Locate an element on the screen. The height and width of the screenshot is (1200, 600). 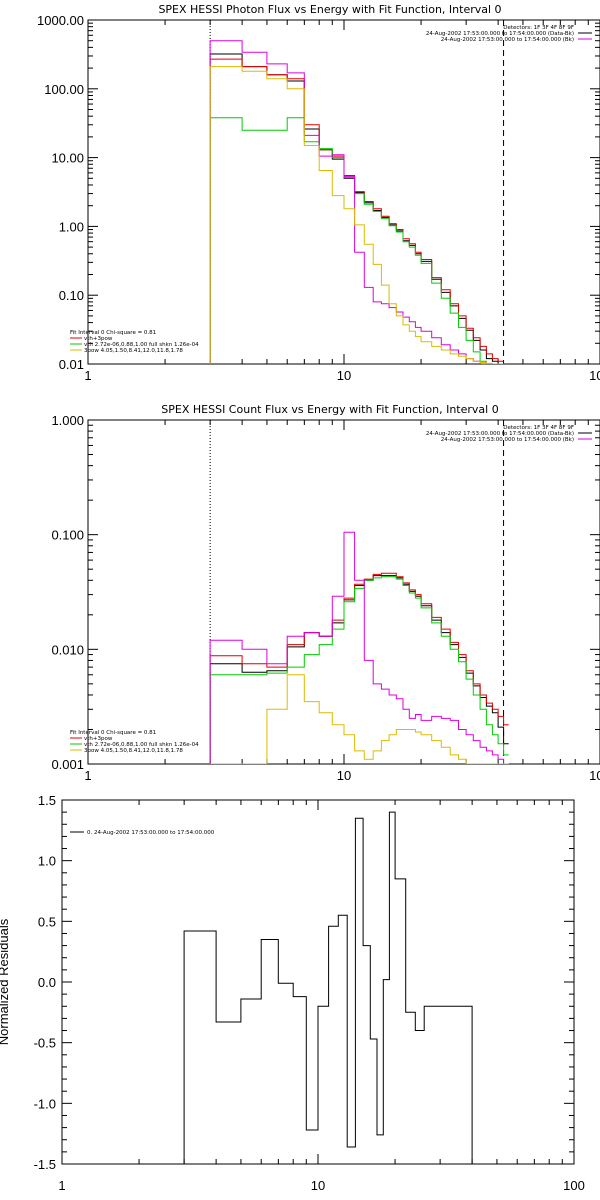
y-tick-label: 1.000 is located at coordinates (67, 420).